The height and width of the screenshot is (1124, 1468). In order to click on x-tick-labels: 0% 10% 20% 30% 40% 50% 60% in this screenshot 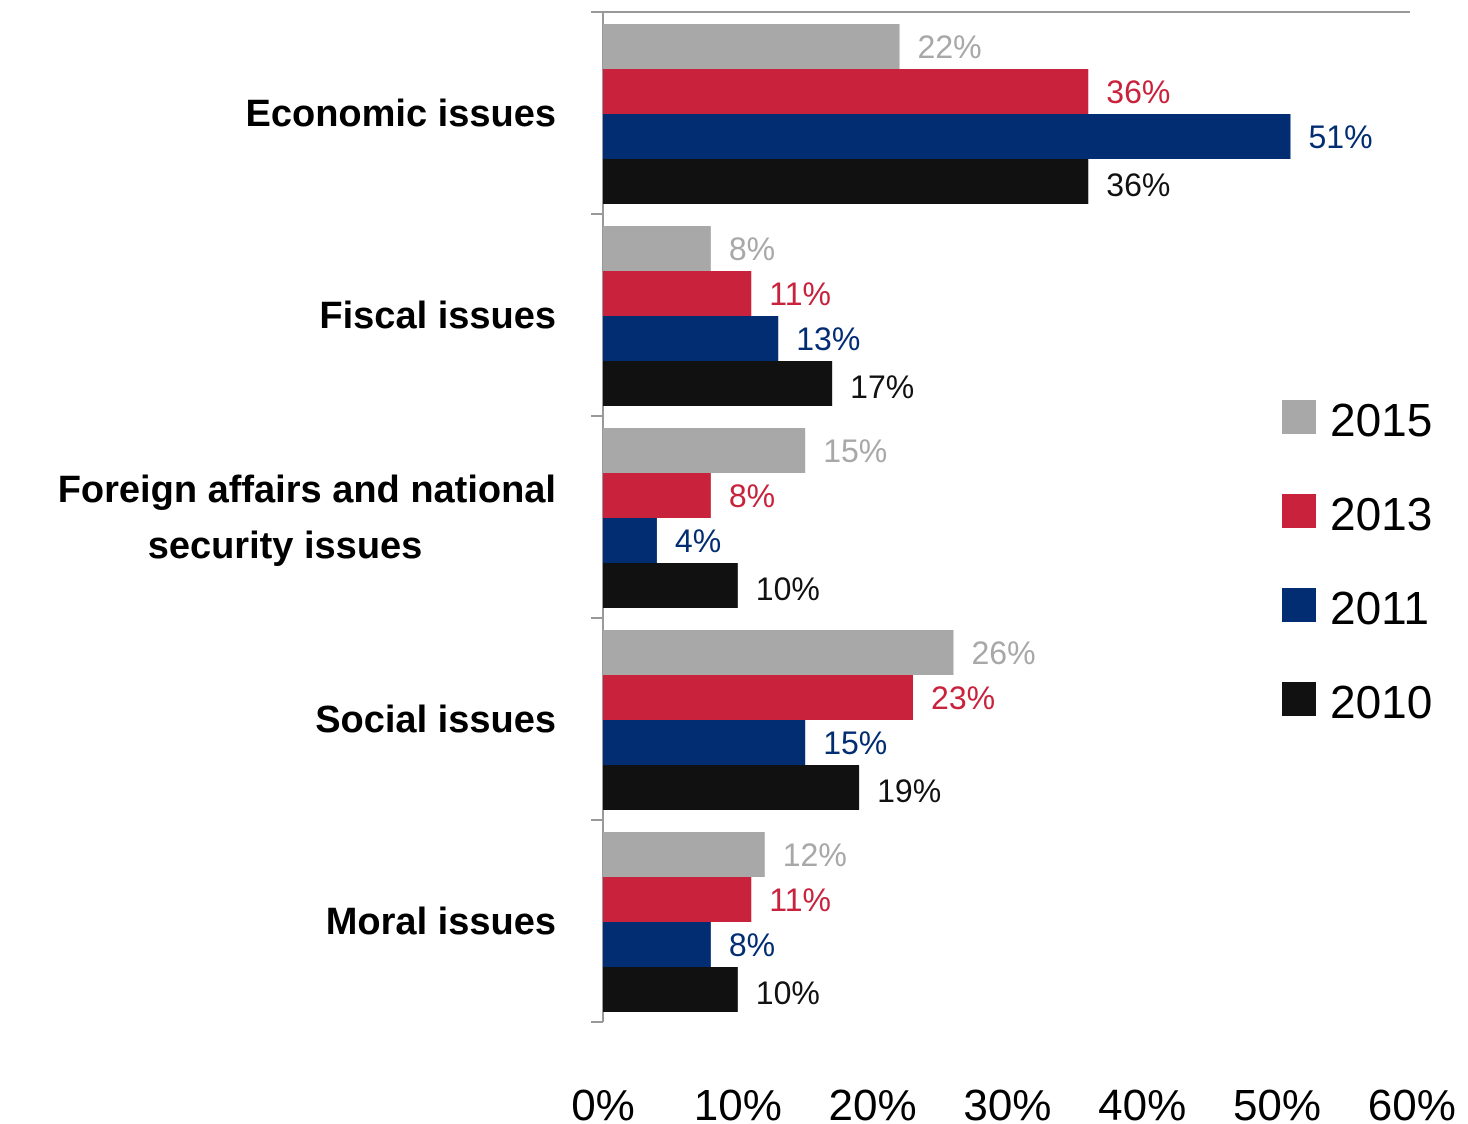, I will do `click(1013, 1102)`.